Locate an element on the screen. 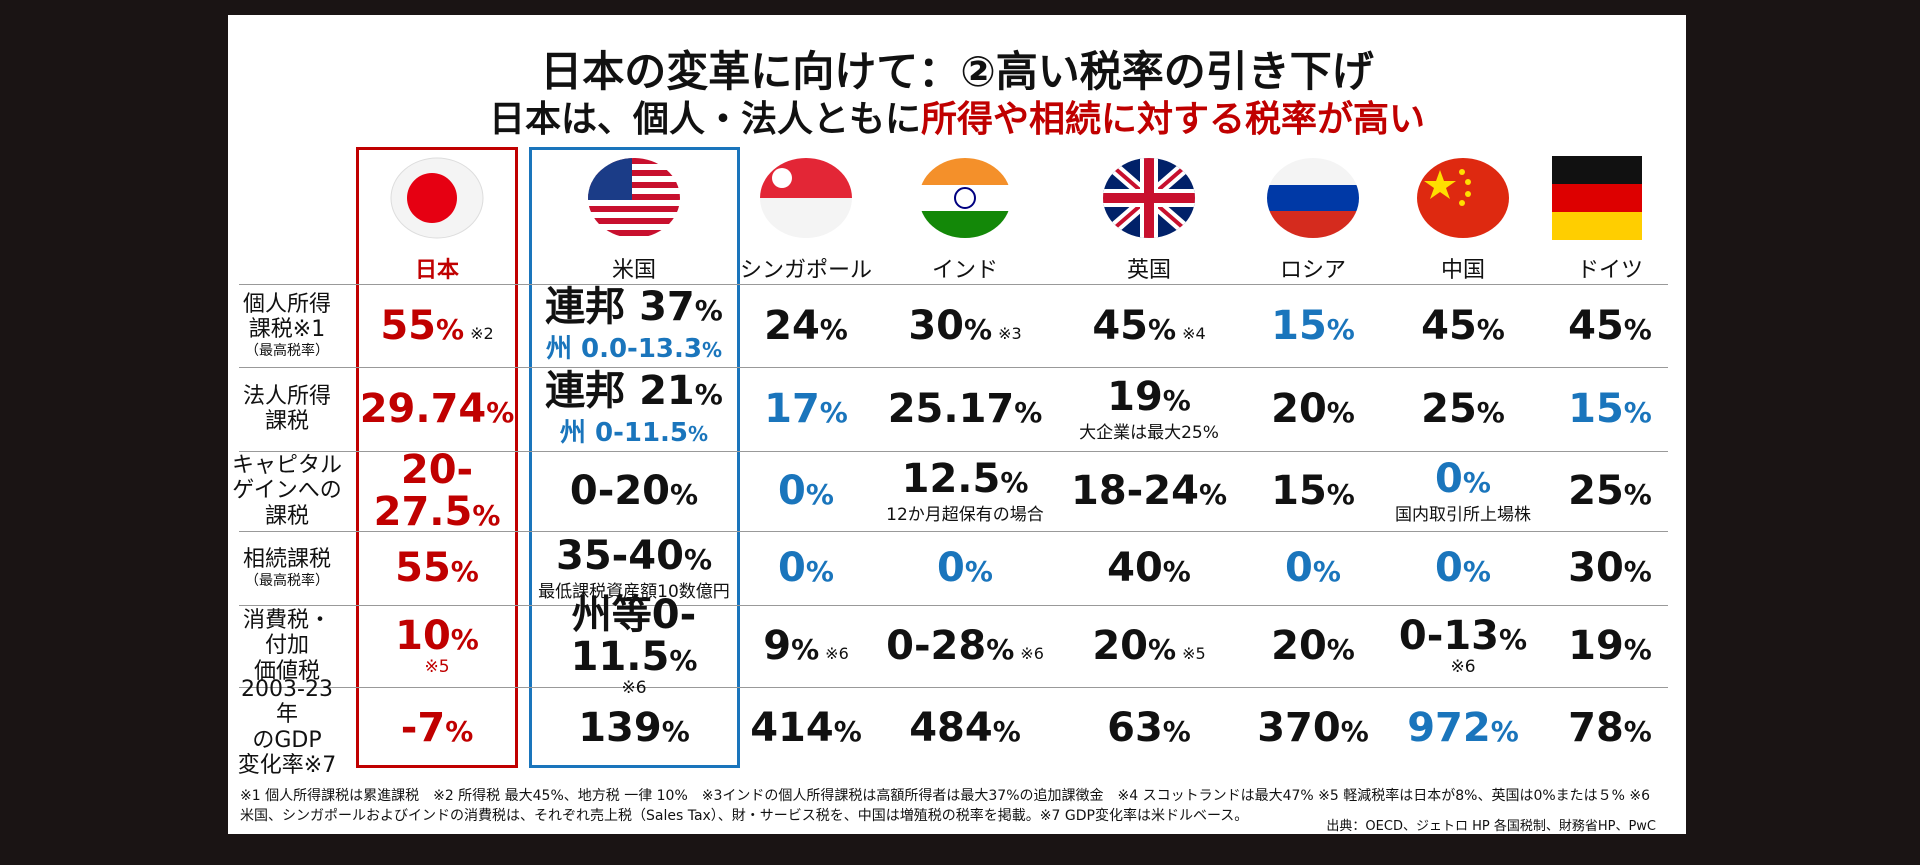 The image size is (1920, 865). cell-sub: ※6 is located at coordinates (1463, 667).